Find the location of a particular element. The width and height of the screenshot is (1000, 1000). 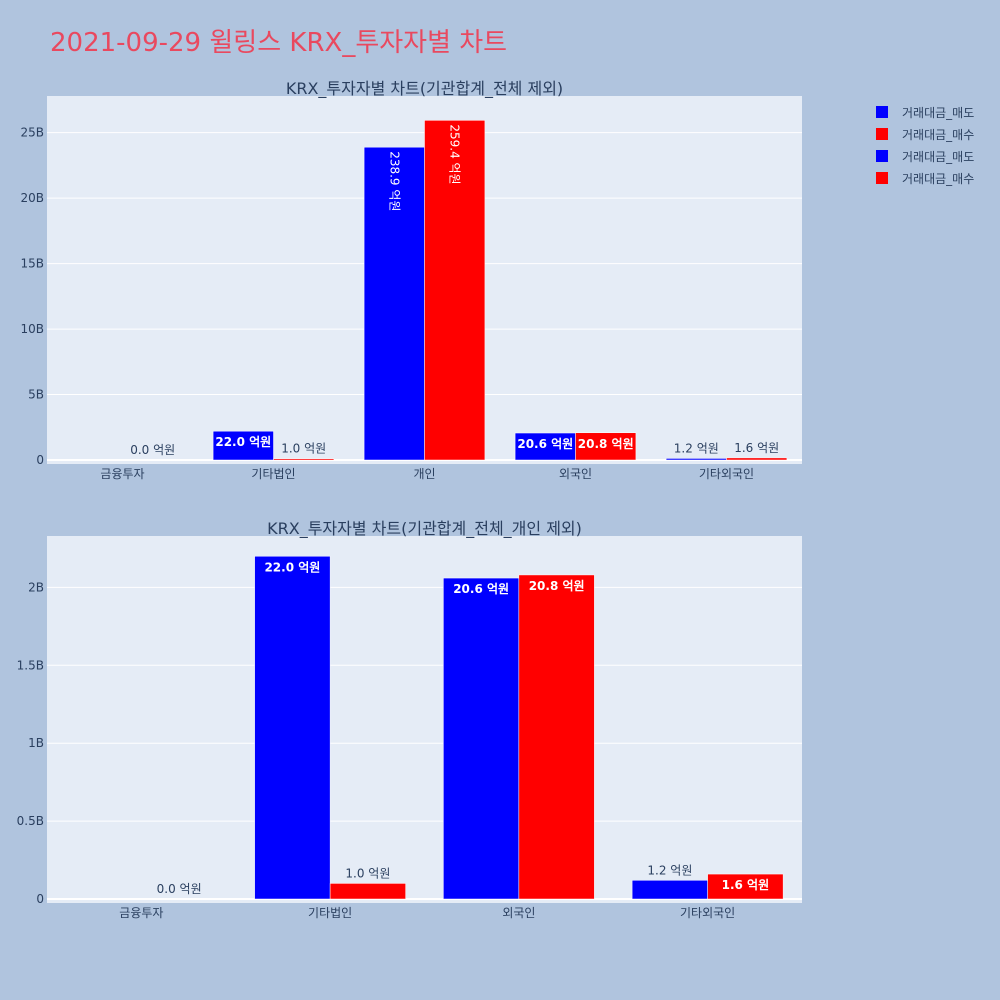

data-label: 259.4 억원 is located at coordinates (455, 154).